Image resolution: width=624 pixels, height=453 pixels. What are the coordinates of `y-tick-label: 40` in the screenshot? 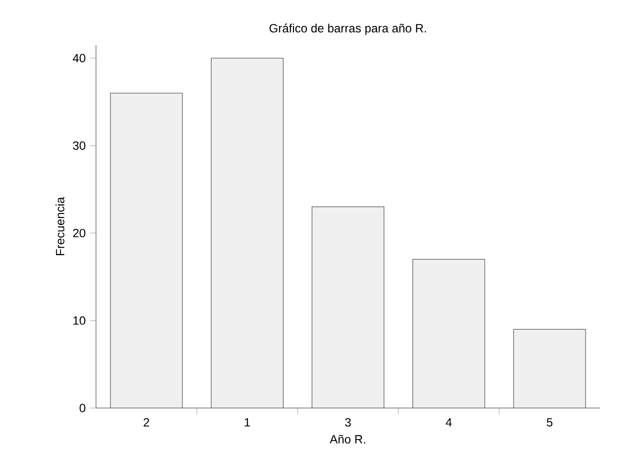 It's located at (79, 58).